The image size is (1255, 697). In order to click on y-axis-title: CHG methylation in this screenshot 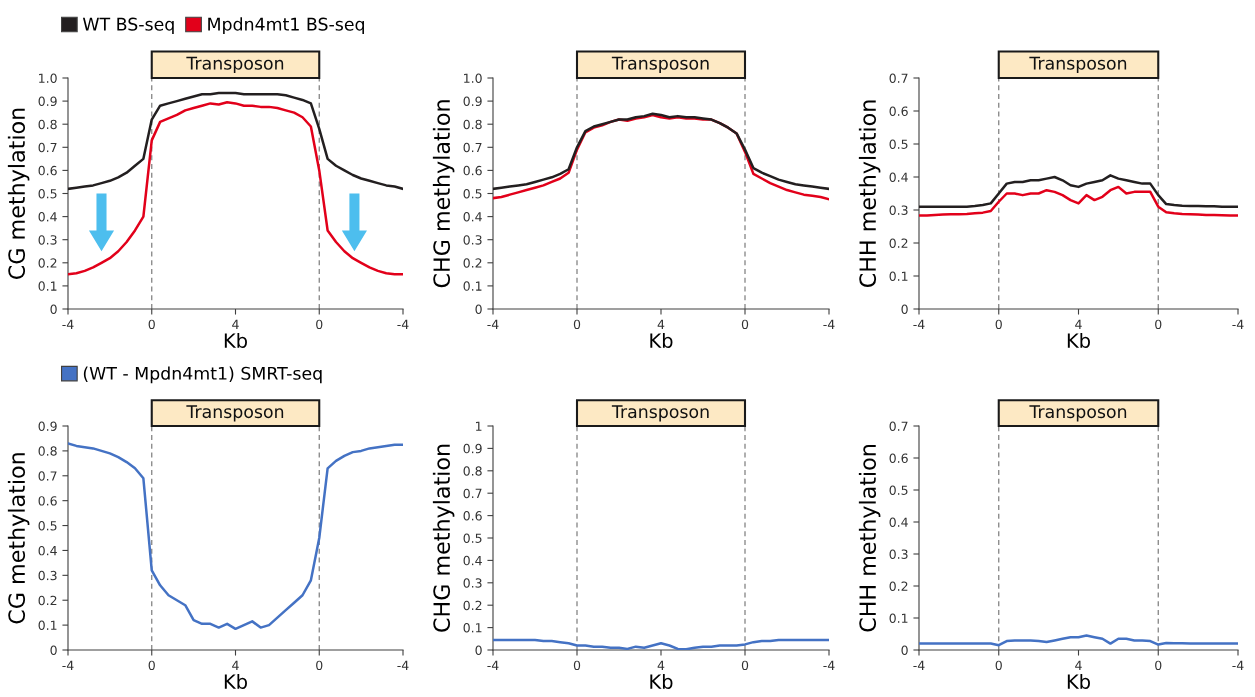, I will do `click(443, 538)`.